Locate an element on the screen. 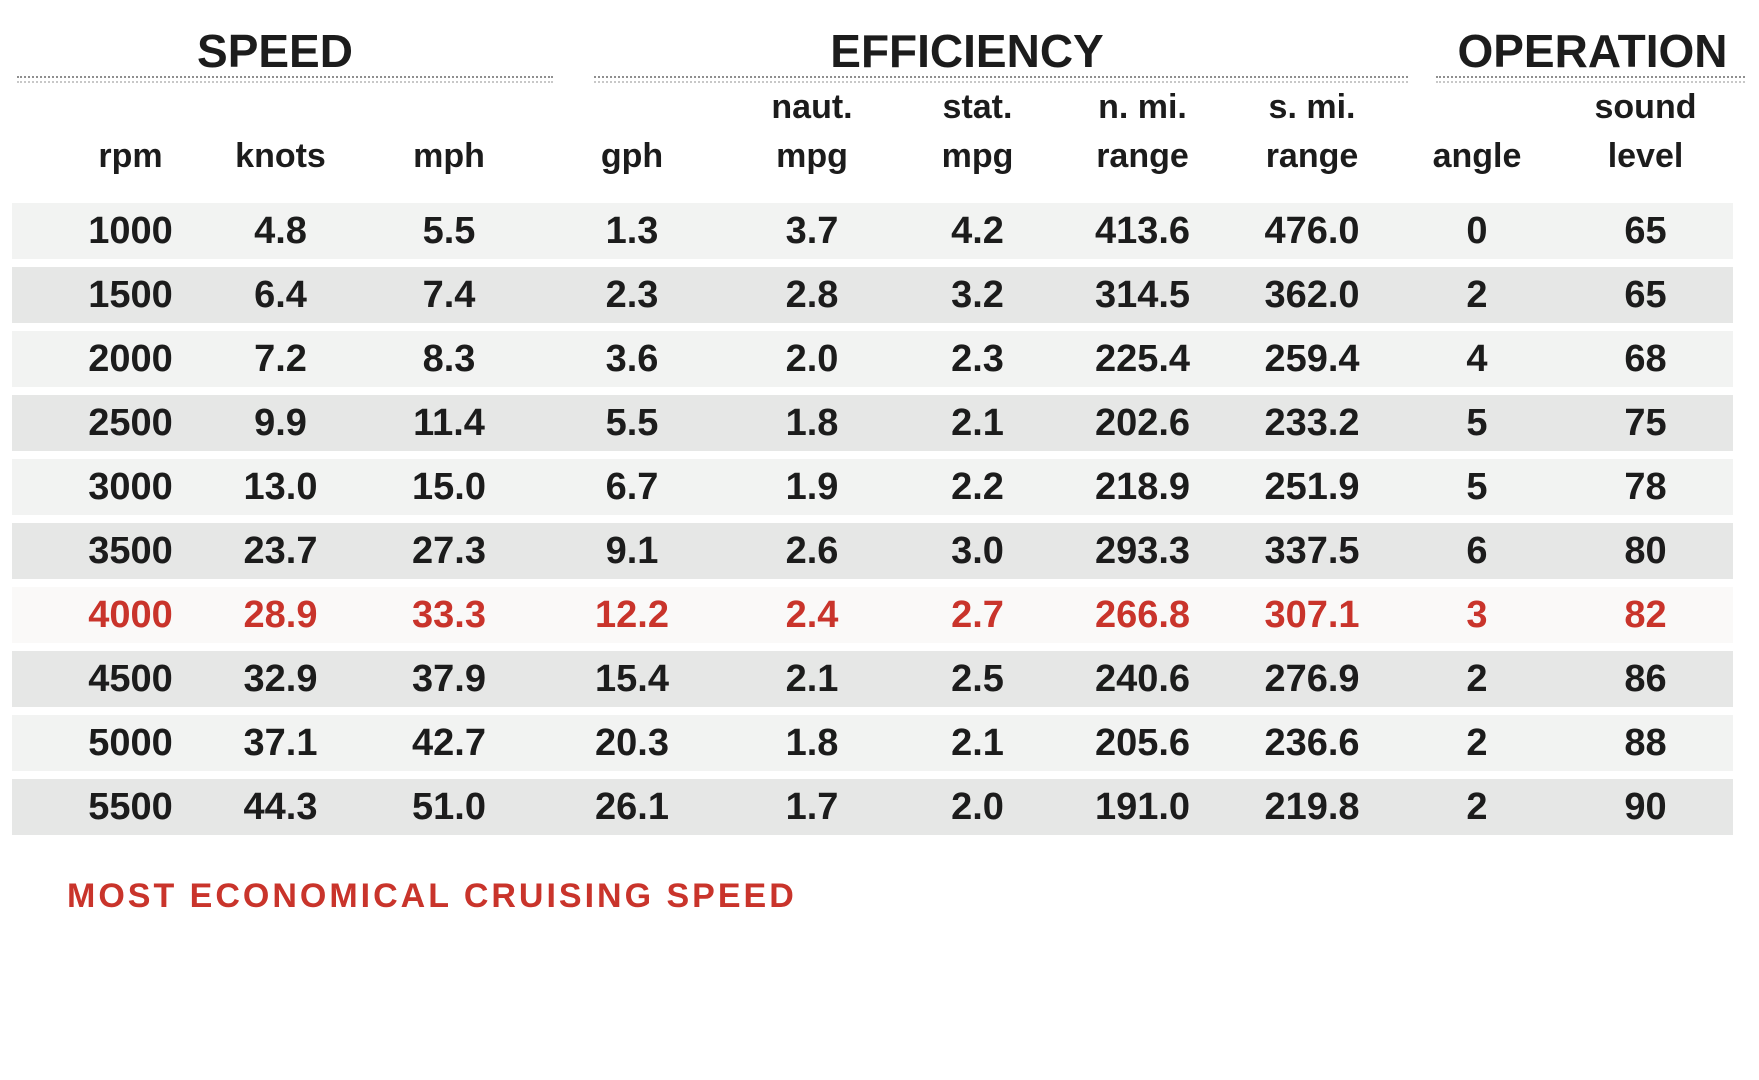  column-header-s-mi: s. mi. is located at coordinates (1312, 107).